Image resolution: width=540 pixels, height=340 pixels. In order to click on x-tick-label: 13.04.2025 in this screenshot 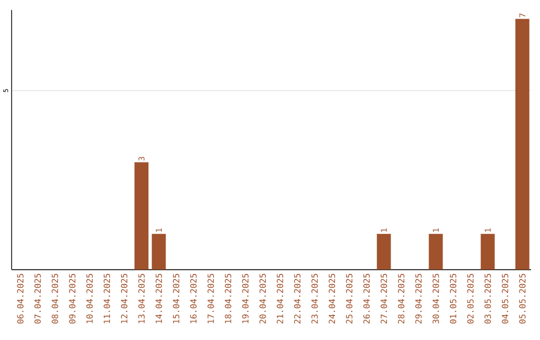, I will do `click(141, 299)`.